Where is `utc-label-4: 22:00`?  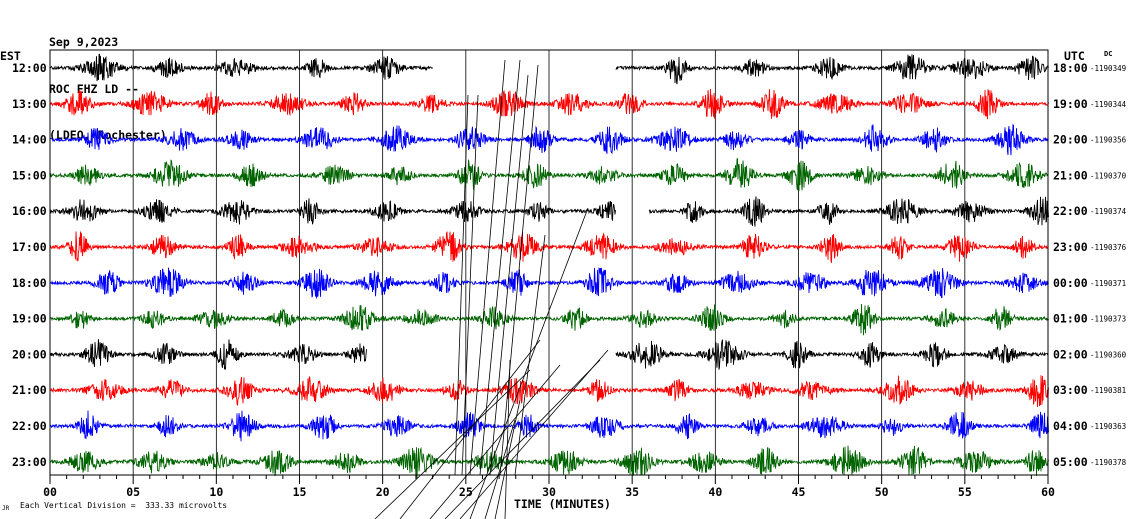 utc-label-4: 22:00 is located at coordinates (1070, 211).